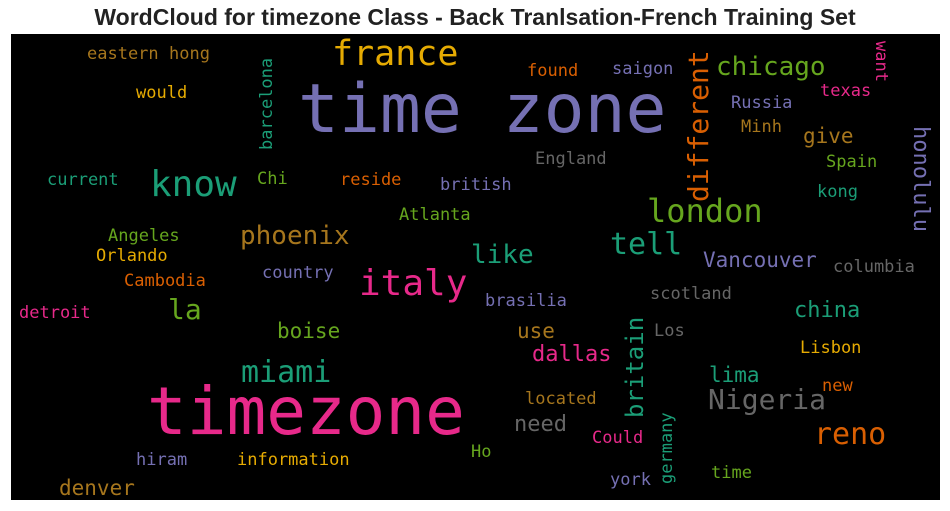 Image resolution: width=950 pixels, height=511 pixels. Describe the element at coordinates (482, 109) in the screenshot. I see `word-time-zone: time zone` at that location.